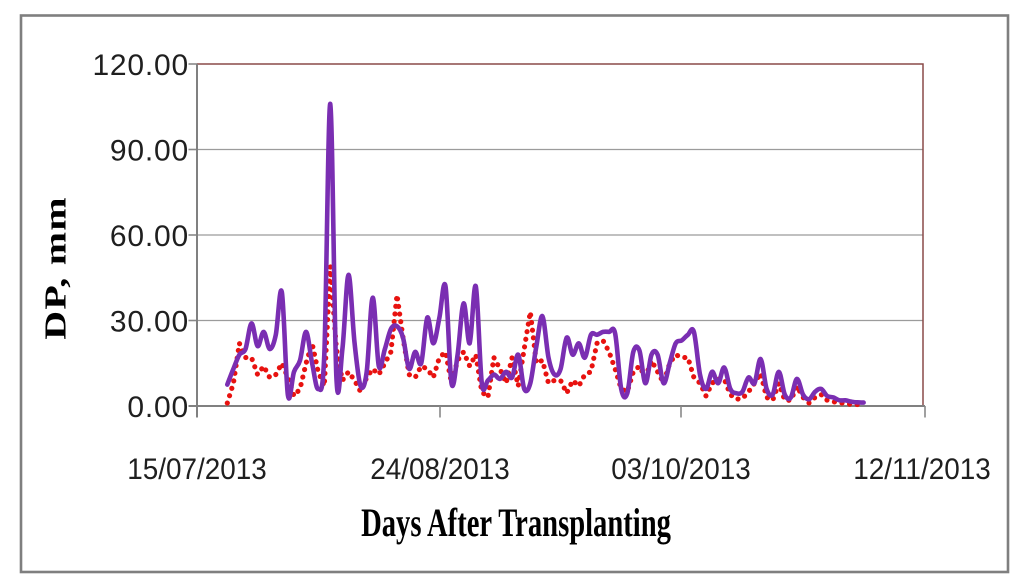 This screenshot has height=578, width=1027. I want to click on svg-text: Days After Transplanting, so click(516, 522).